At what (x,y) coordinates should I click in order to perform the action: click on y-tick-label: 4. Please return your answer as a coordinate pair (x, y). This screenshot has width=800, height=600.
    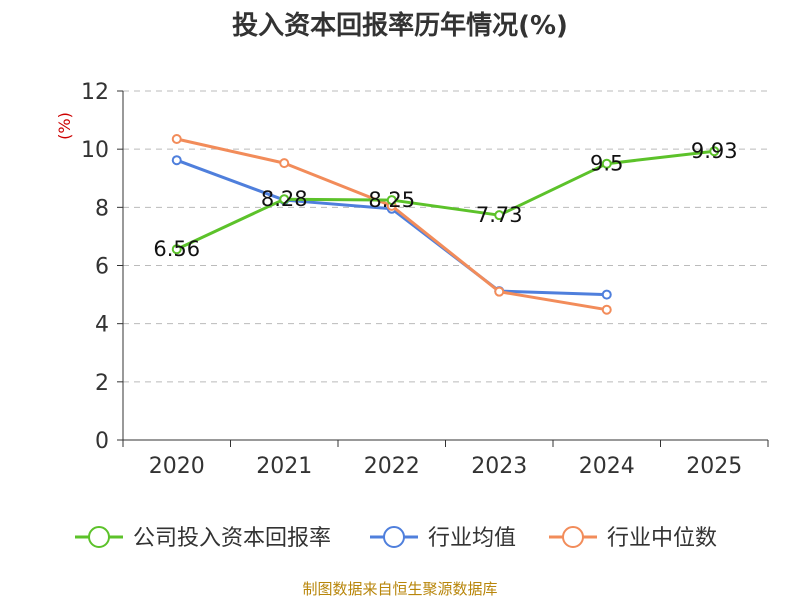
    Looking at the image, I should click on (102, 325).